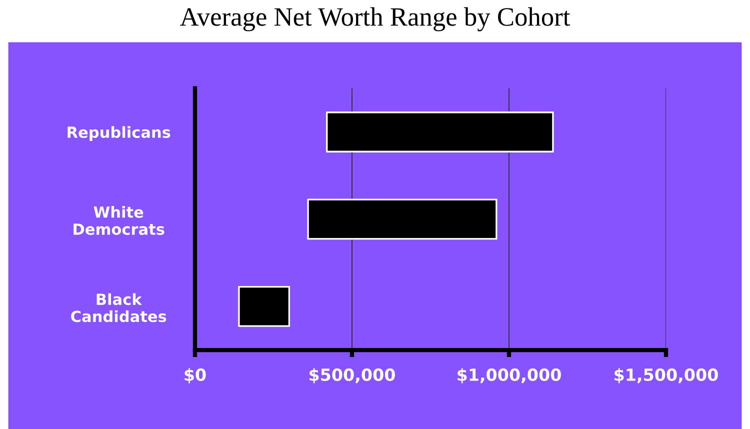  I want to click on x-tick-label: $1,000,000, so click(509, 376).